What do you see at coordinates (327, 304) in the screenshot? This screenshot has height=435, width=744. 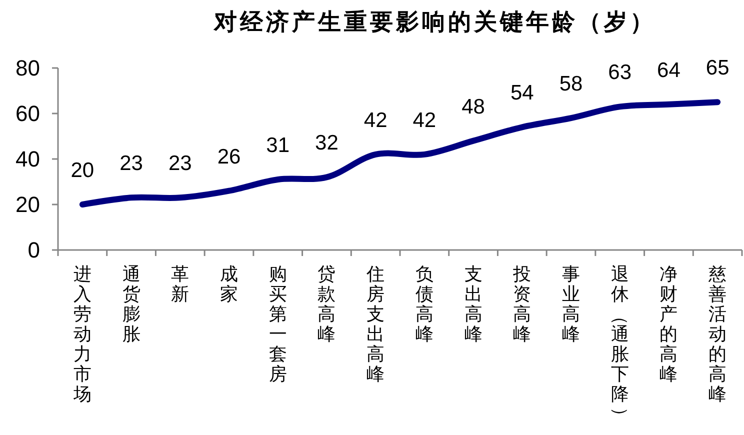 I see `x-tick-label: 贷款高峰` at bounding box center [327, 304].